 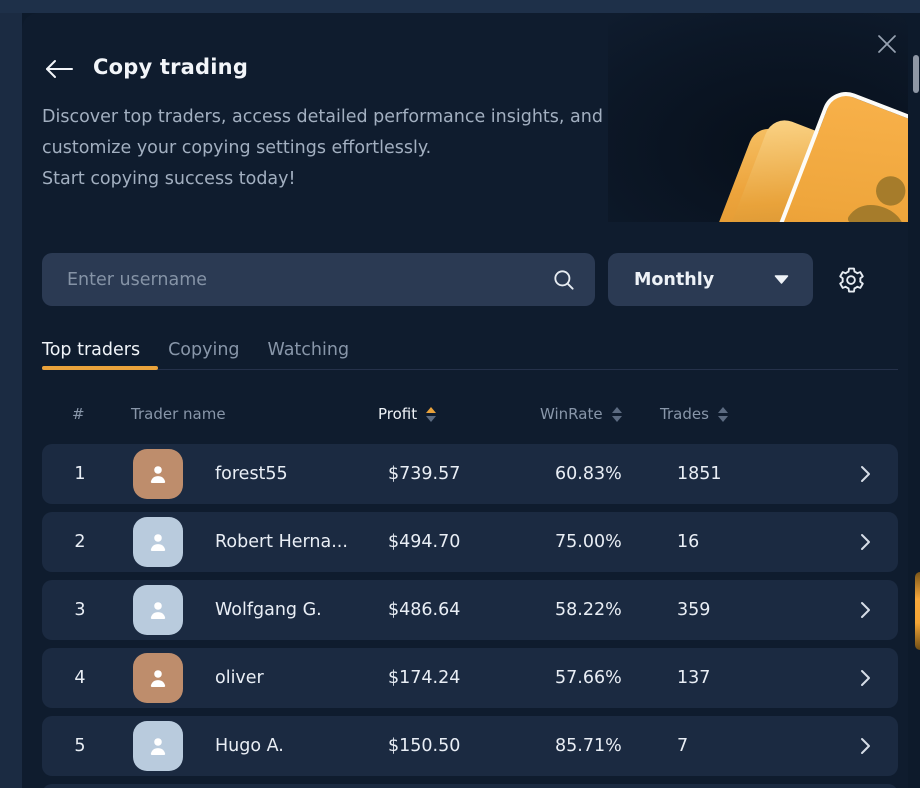 What do you see at coordinates (80, 610) in the screenshot?
I see `rank: 3` at bounding box center [80, 610].